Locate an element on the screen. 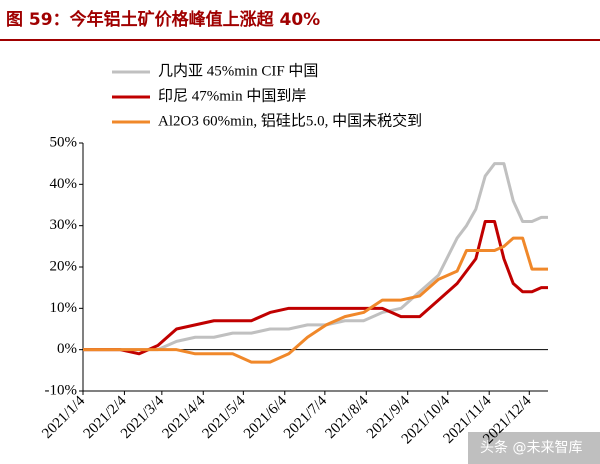 The height and width of the screenshot is (464, 600). legend-label: 印尼 47%min 中国到岸 is located at coordinates (232, 95).